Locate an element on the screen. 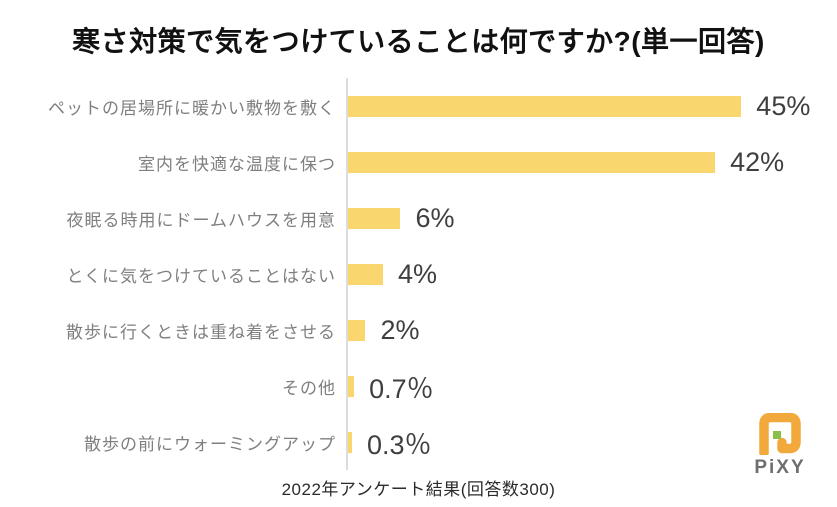 Image resolution: width=837 pixels, height=507 pixels. bar-row: ペットの居場所に暖かい敷物を敷く 45% is located at coordinates (418, 106).